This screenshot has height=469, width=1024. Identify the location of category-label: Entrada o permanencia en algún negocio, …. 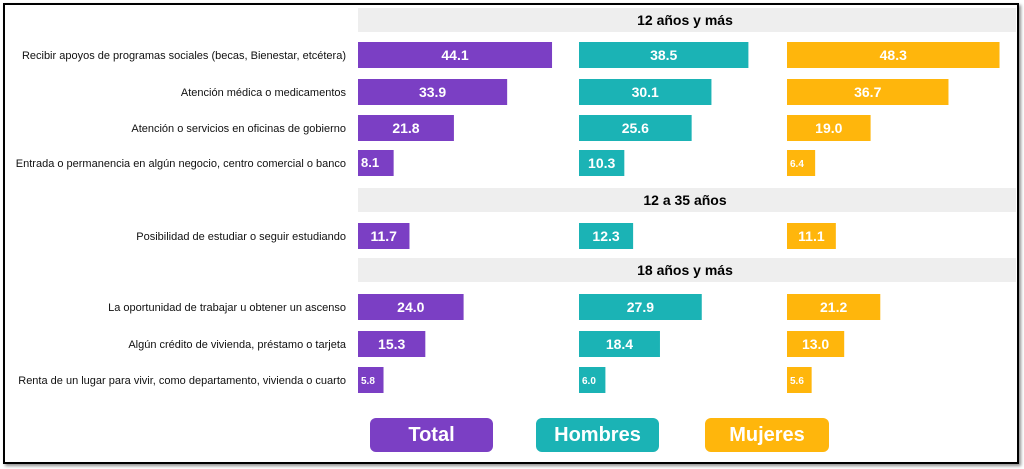
(181, 164).